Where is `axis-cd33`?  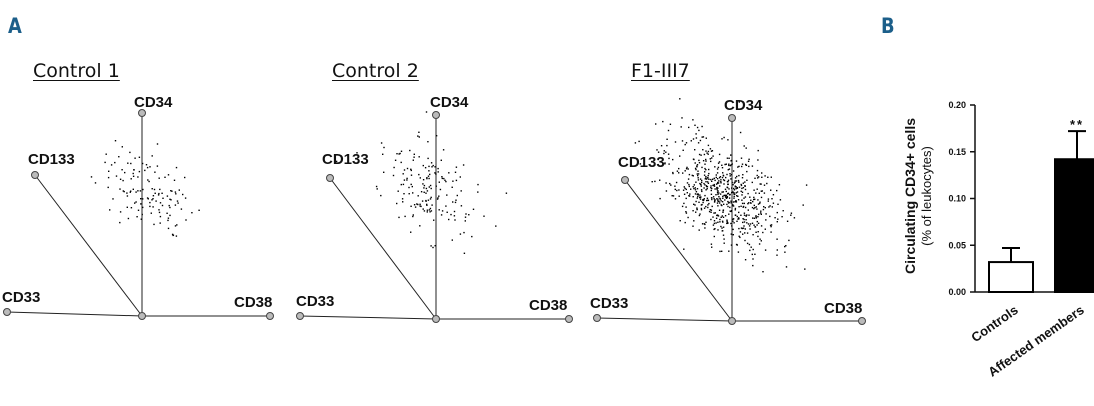 axis-cd33 is located at coordinates (664, 319).